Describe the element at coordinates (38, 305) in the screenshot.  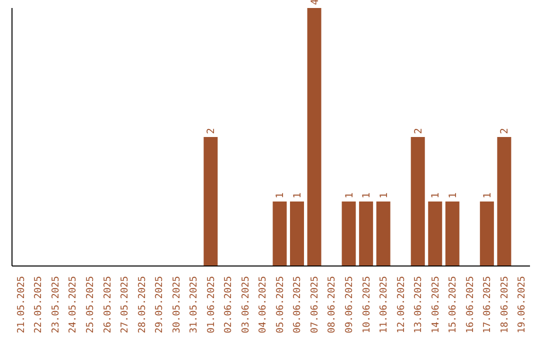
I see `x-tick-label: 22.05.2025` at that location.